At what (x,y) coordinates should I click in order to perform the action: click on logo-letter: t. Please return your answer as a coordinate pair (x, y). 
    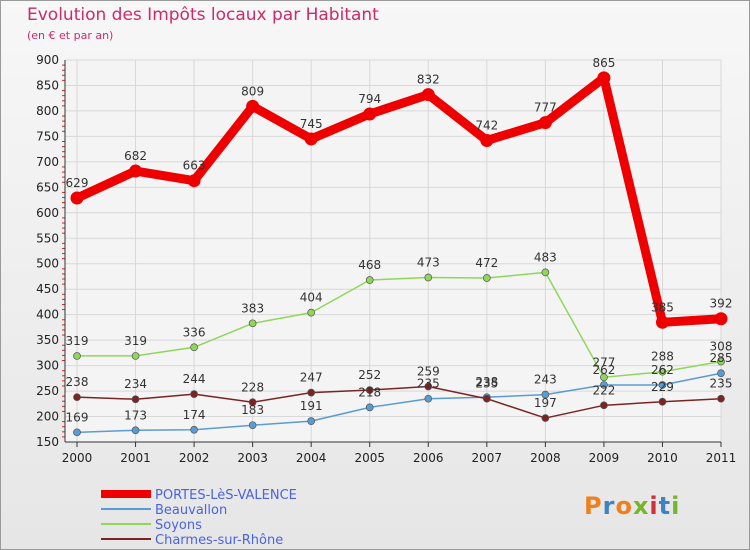
    Looking at the image, I should click on (665, 506).